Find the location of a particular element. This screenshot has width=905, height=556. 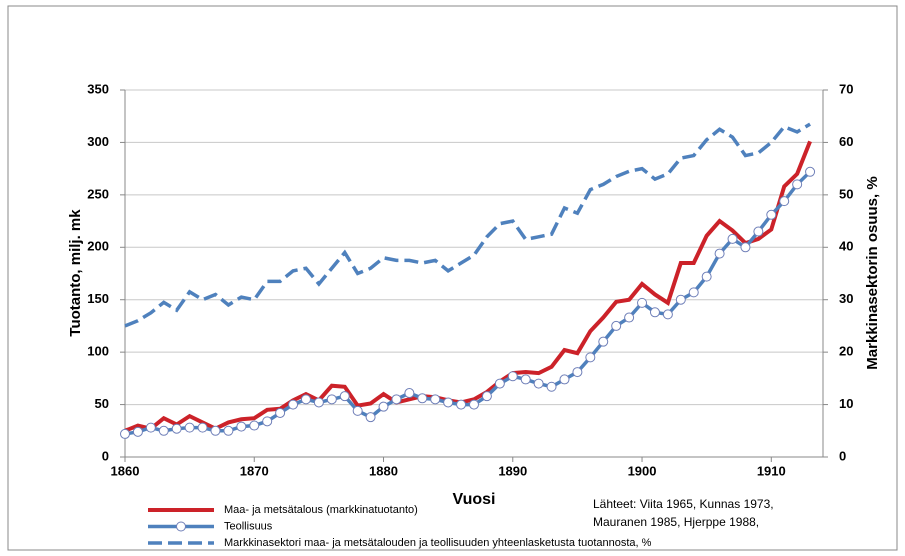

y-tick-label: 150 is located at coordinates (98, 298).